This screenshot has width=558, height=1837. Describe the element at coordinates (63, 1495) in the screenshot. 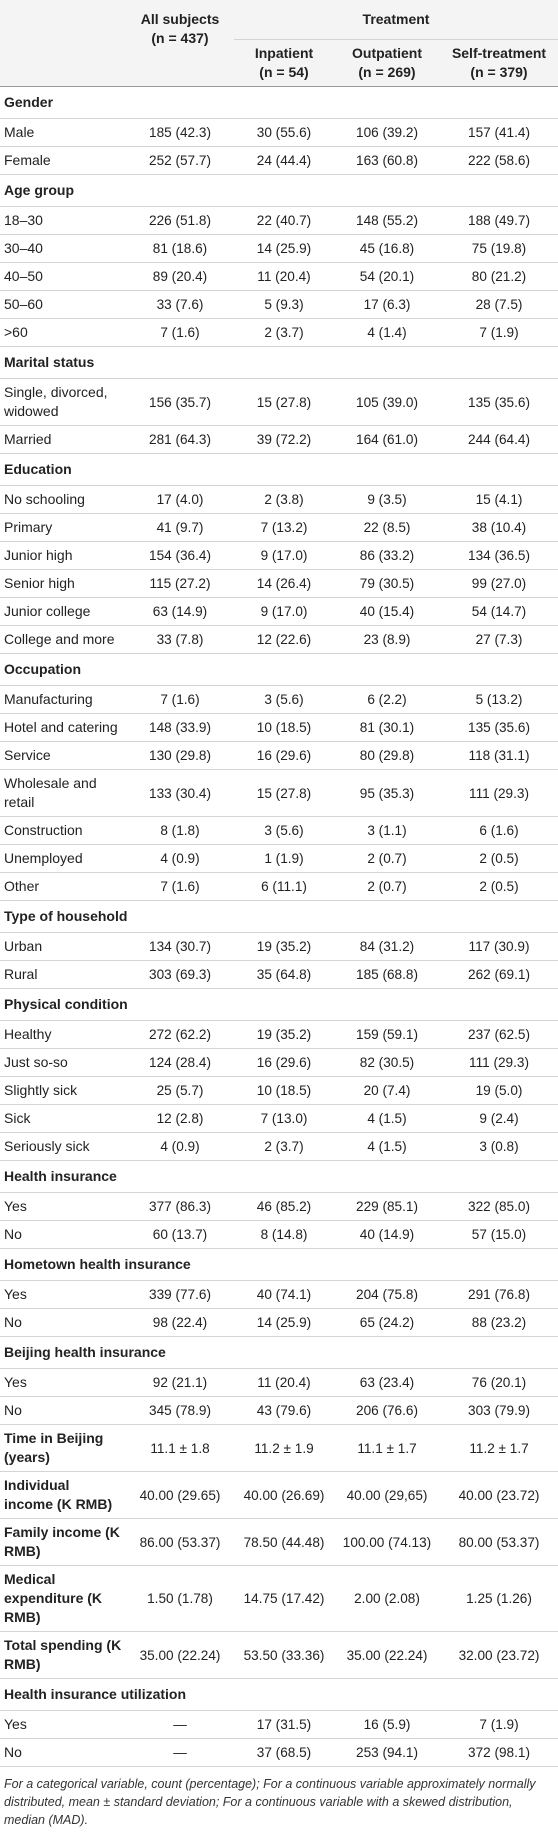

I see `row-label: Individual income (K RMB)` at that location.